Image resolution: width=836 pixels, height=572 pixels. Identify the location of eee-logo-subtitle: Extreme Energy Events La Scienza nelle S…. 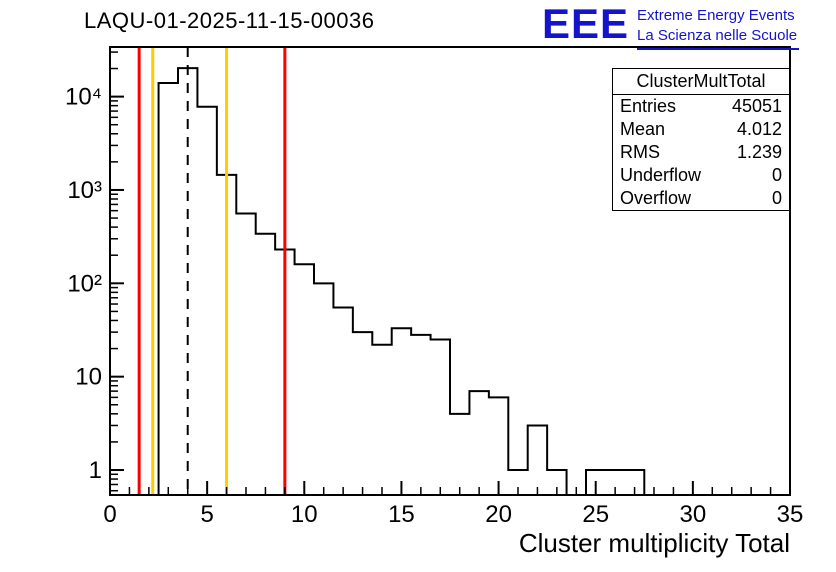
(718, 27).